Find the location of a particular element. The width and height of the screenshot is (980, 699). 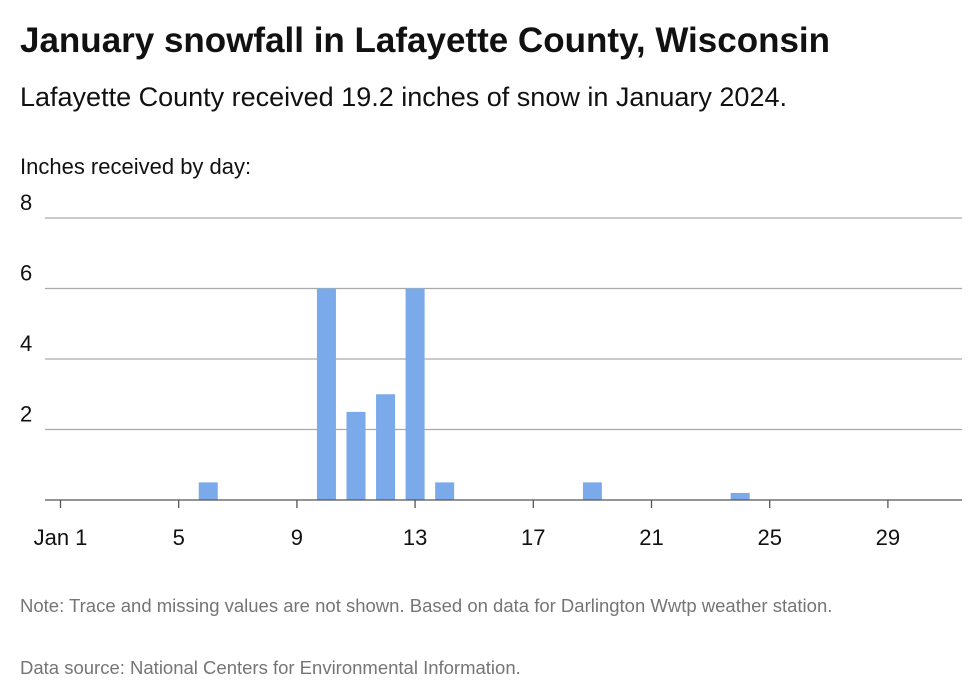

y-tick-label: 2 is located at coordinates (26, 414).